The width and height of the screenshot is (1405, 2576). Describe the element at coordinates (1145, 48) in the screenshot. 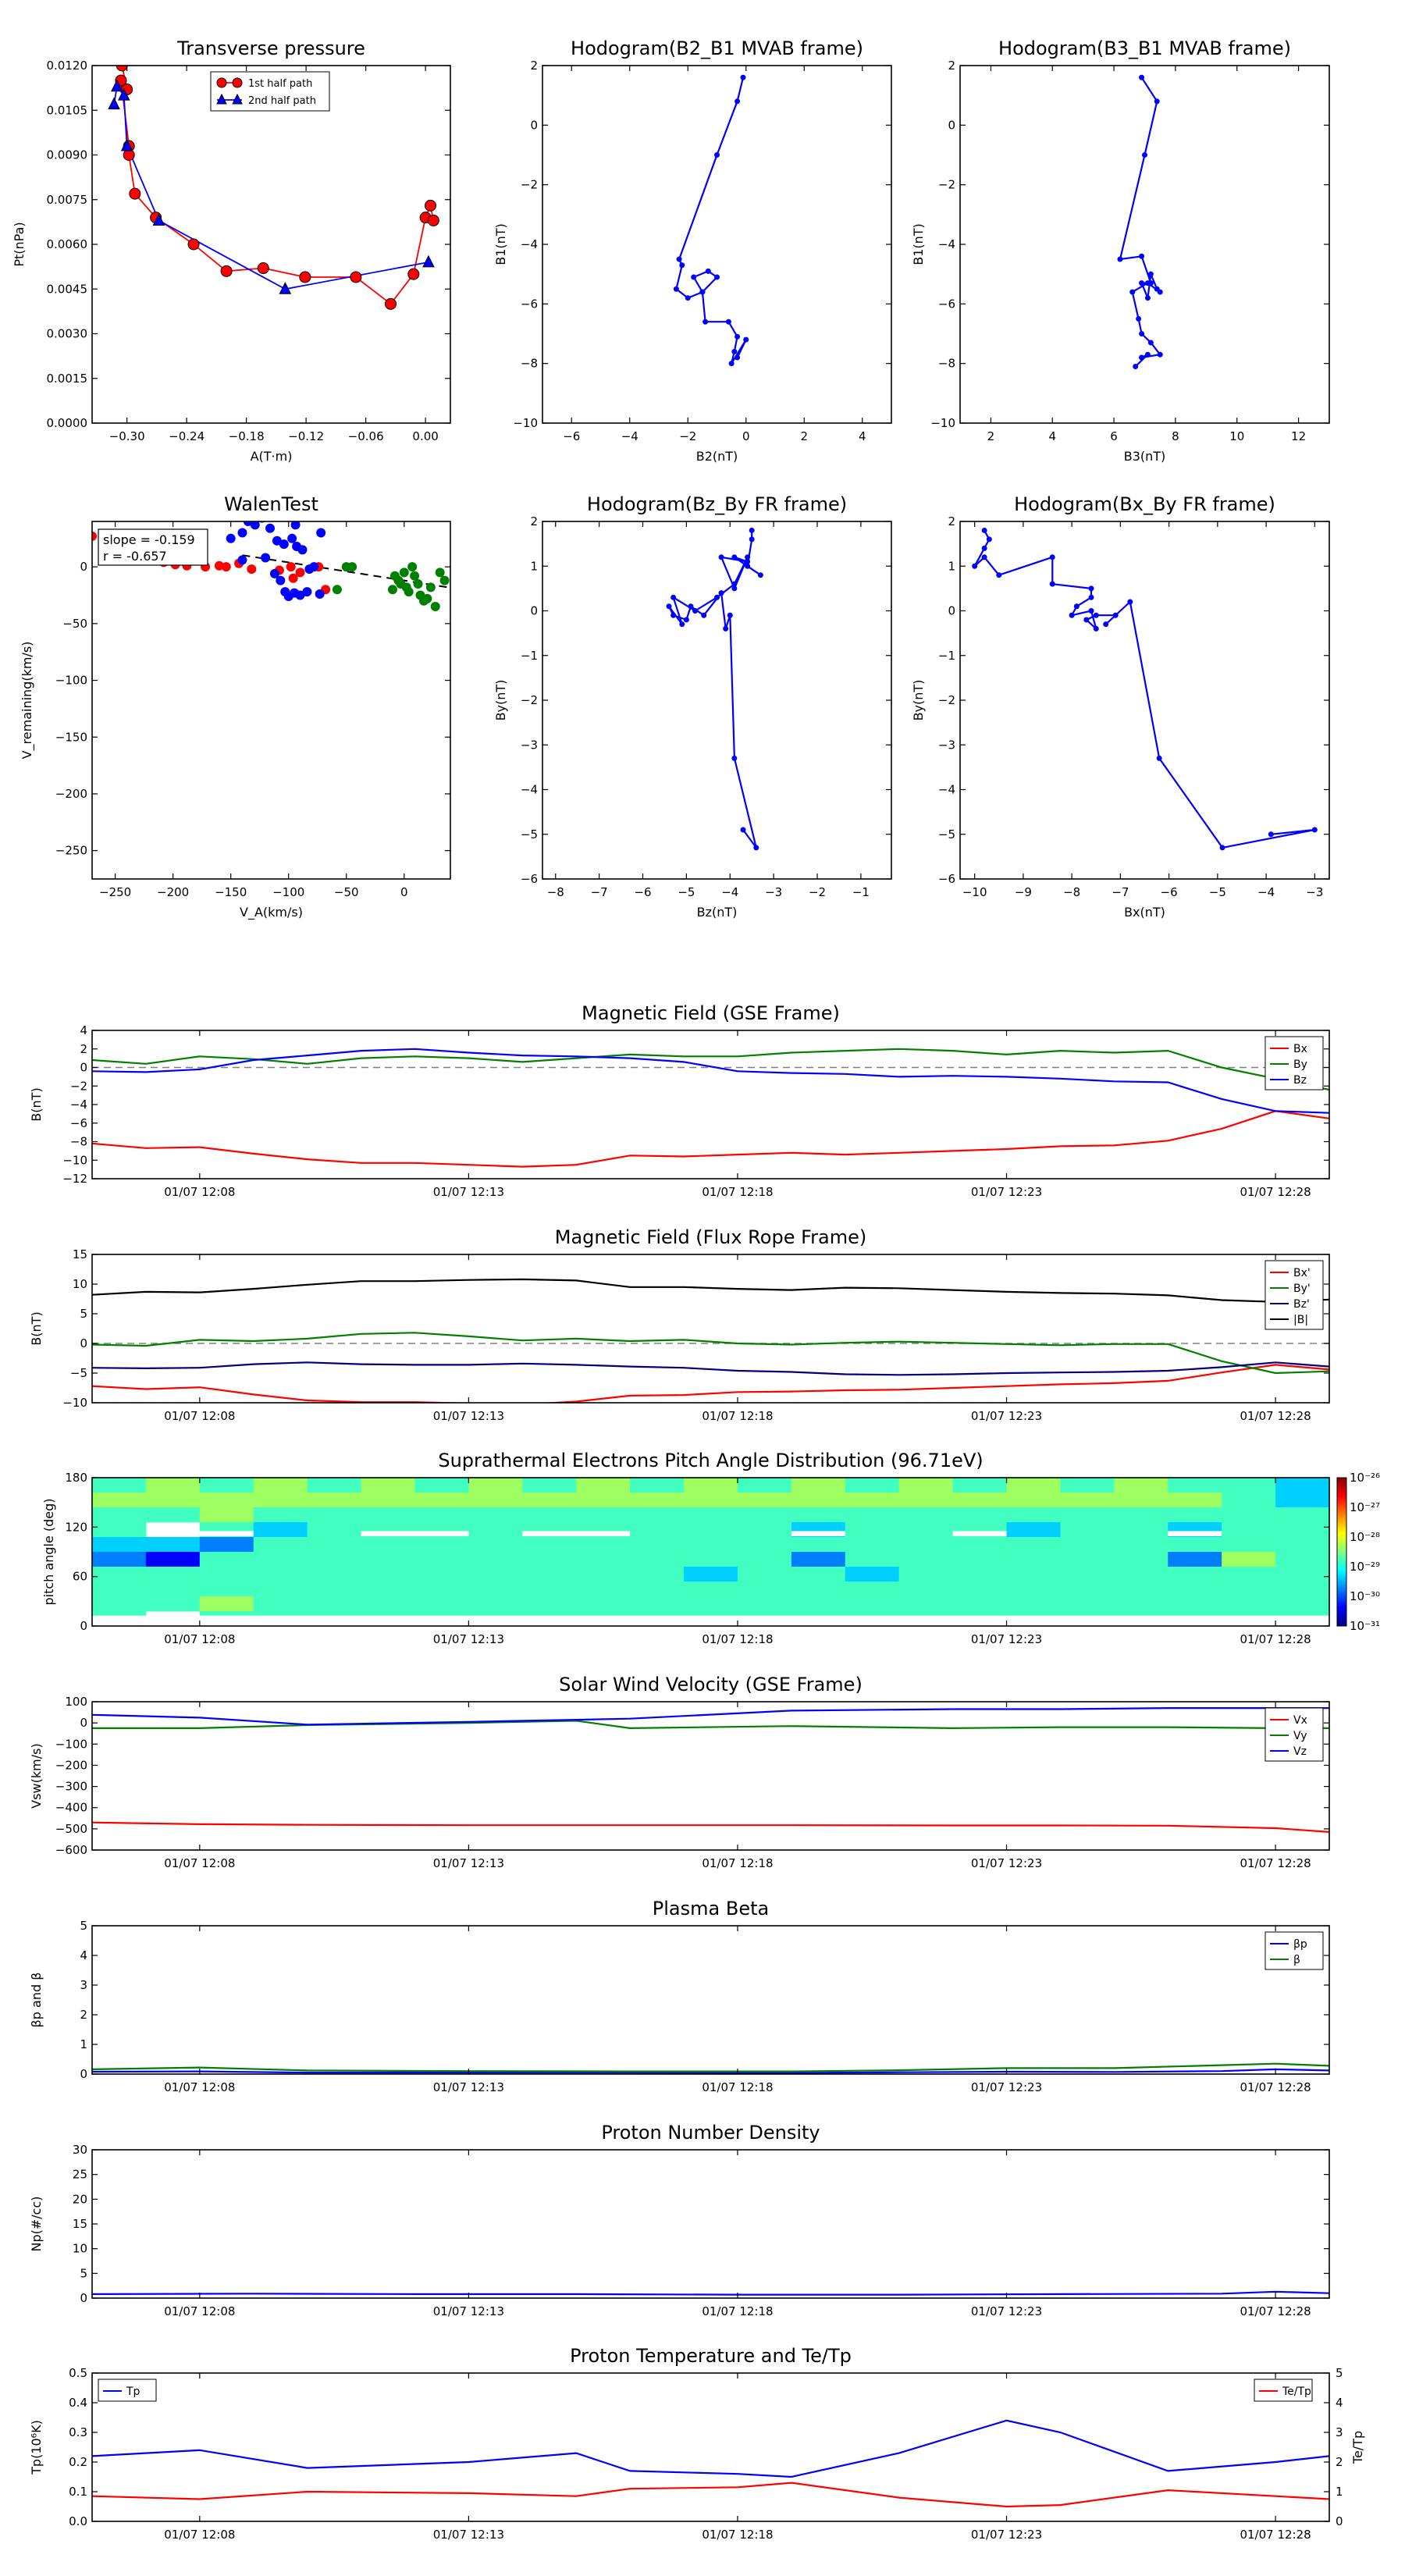

I see `chart-title: Hodogram(B3_B1 MVAB frame)` at that location.